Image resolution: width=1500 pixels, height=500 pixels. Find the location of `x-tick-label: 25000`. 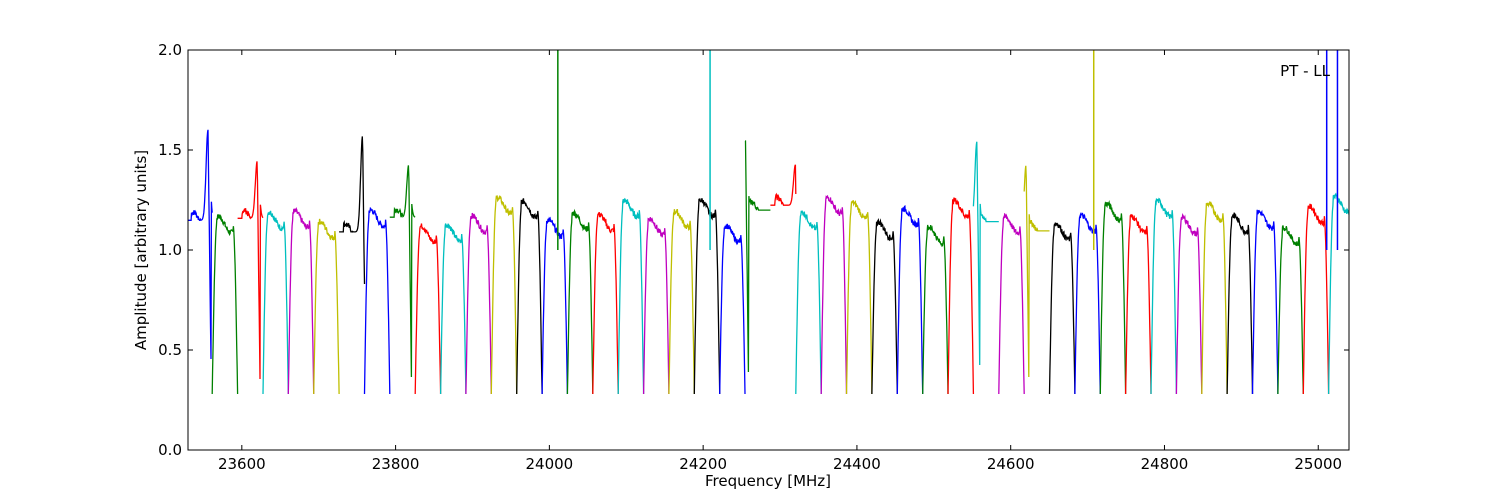

x-tick-label: 25000 is located at coordinates (1318, 464).